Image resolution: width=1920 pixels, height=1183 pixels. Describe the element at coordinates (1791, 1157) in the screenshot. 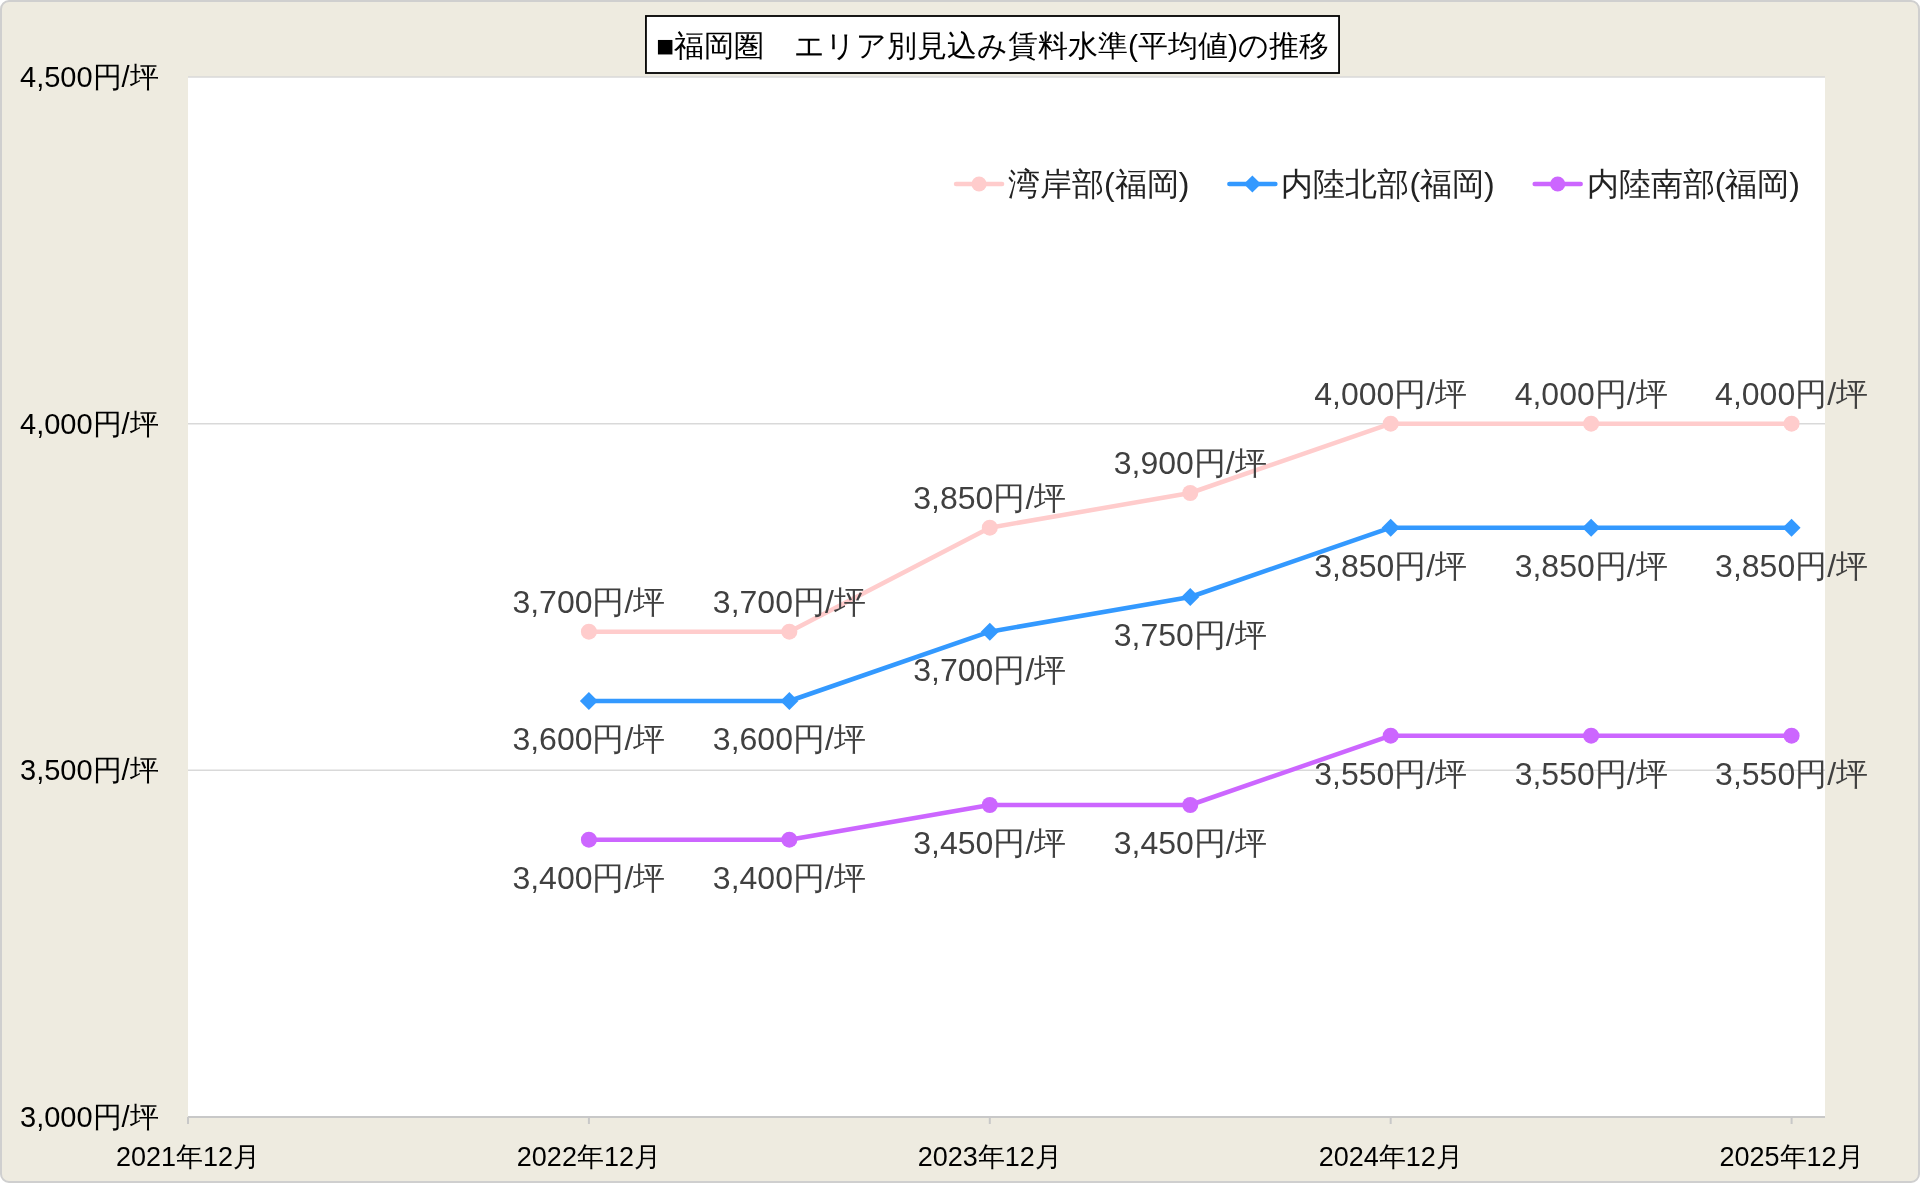

I see `x-tick-label: 2025年12月` at that location.